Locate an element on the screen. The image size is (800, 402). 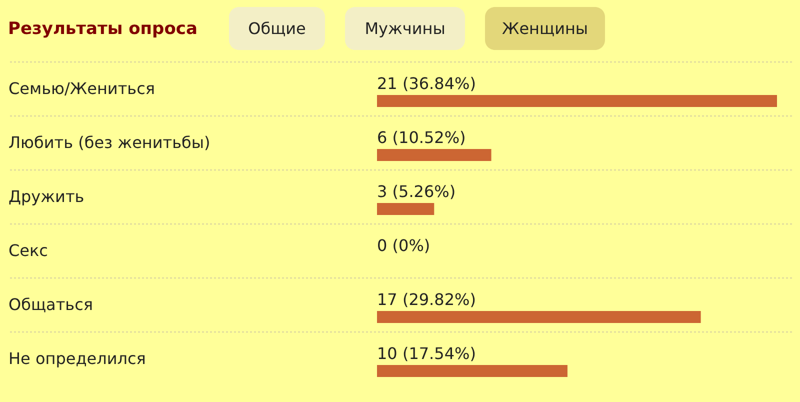
data-label: 0 (0%) is located at coordinates (403, 245).